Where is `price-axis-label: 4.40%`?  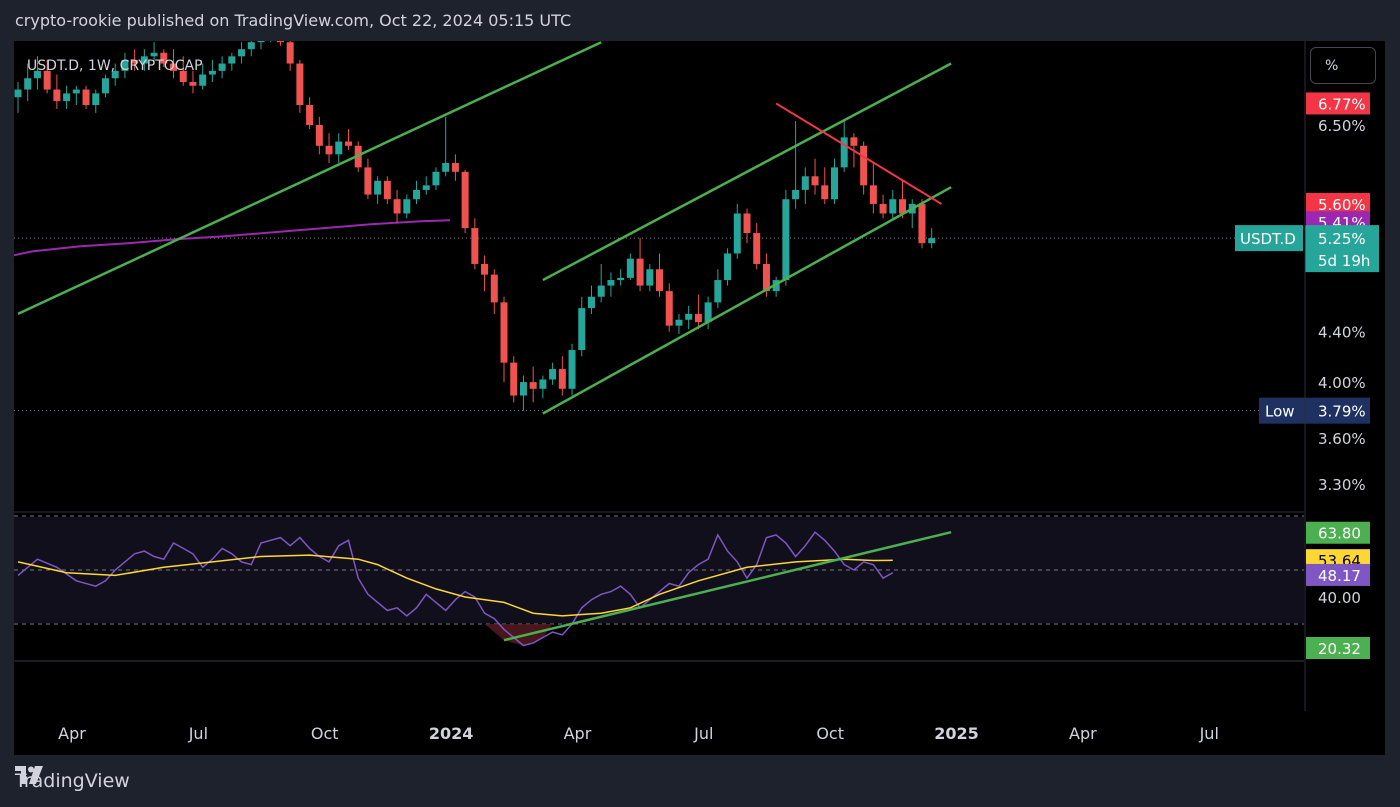 price-axis-label: 4.40% is located at coordinates (1342, 333).